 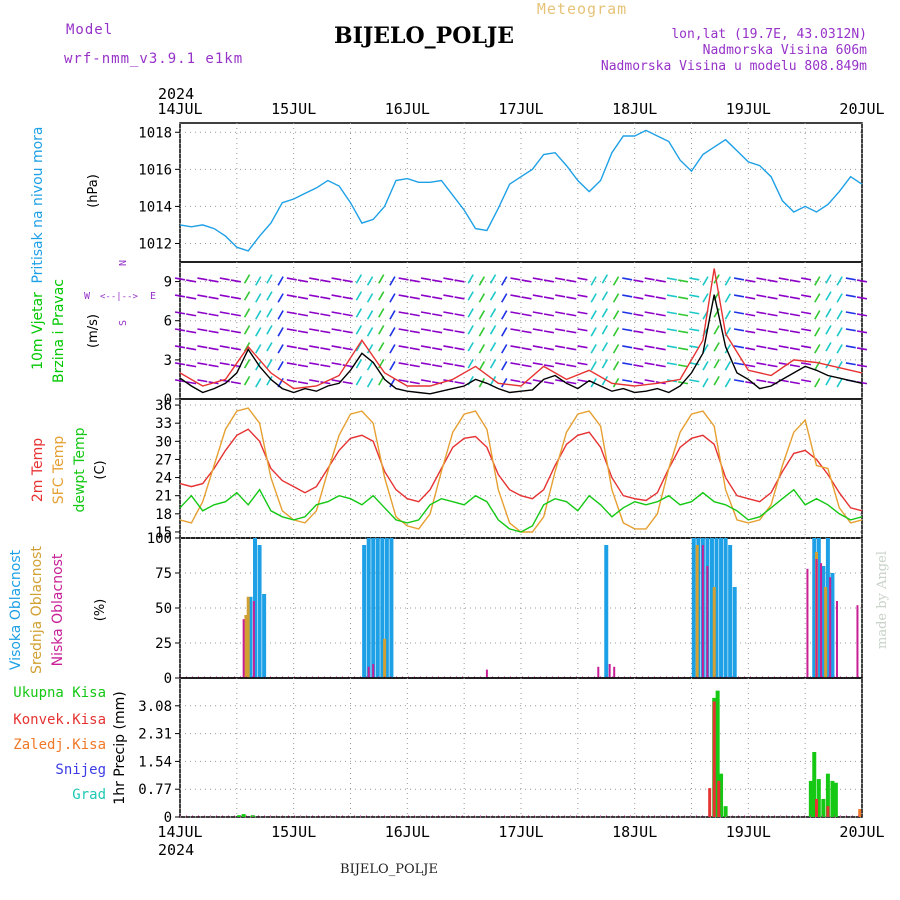 I want to click on temp-label-sfc: SFC Temp, so click(x=59, y=470).